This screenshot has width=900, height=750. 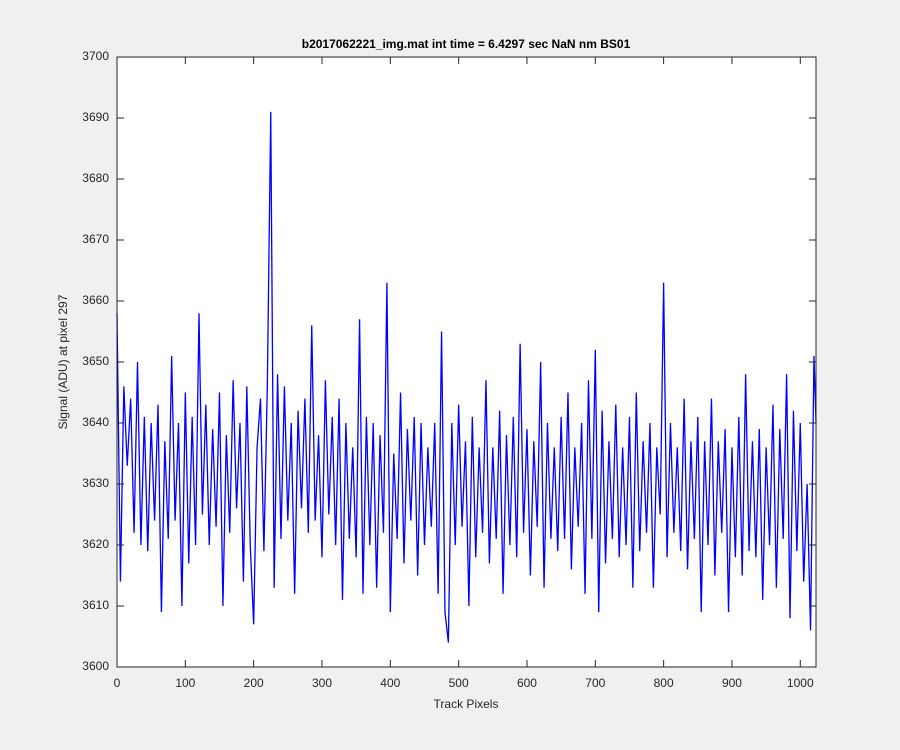 I want to click on x-tick-label: 800, so click(x=664, y=683).